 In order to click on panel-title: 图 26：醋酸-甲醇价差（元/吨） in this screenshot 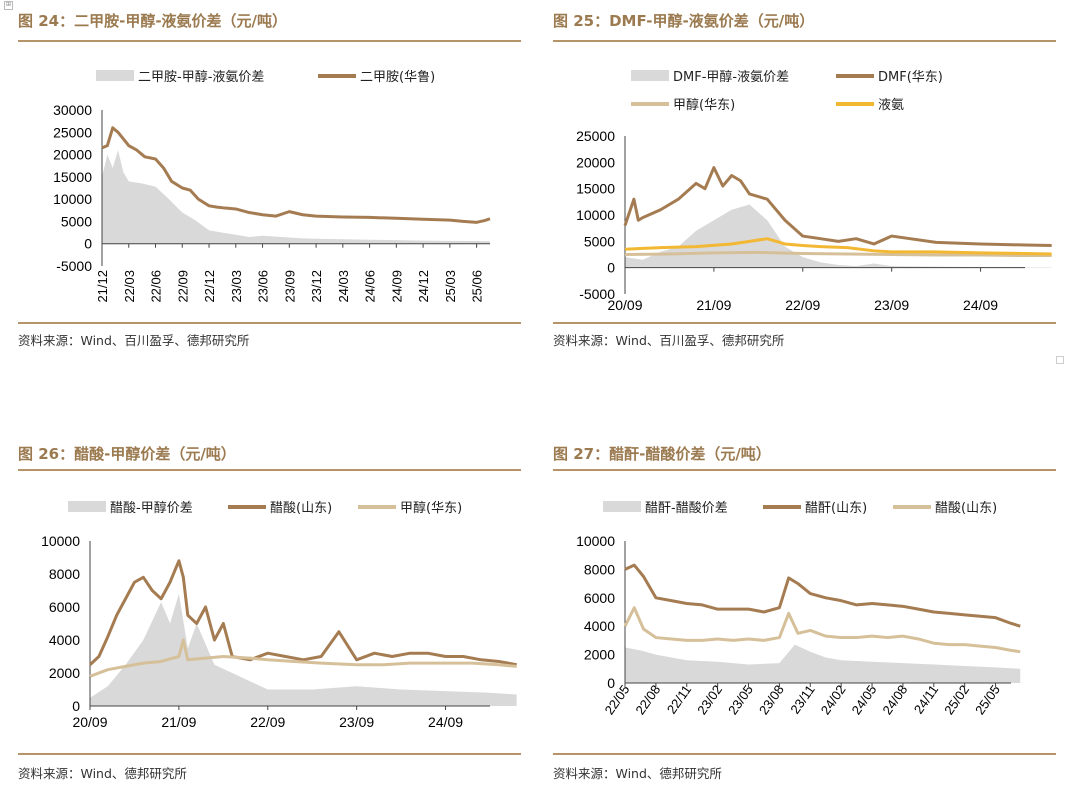, I will do `click(127, 454)`.